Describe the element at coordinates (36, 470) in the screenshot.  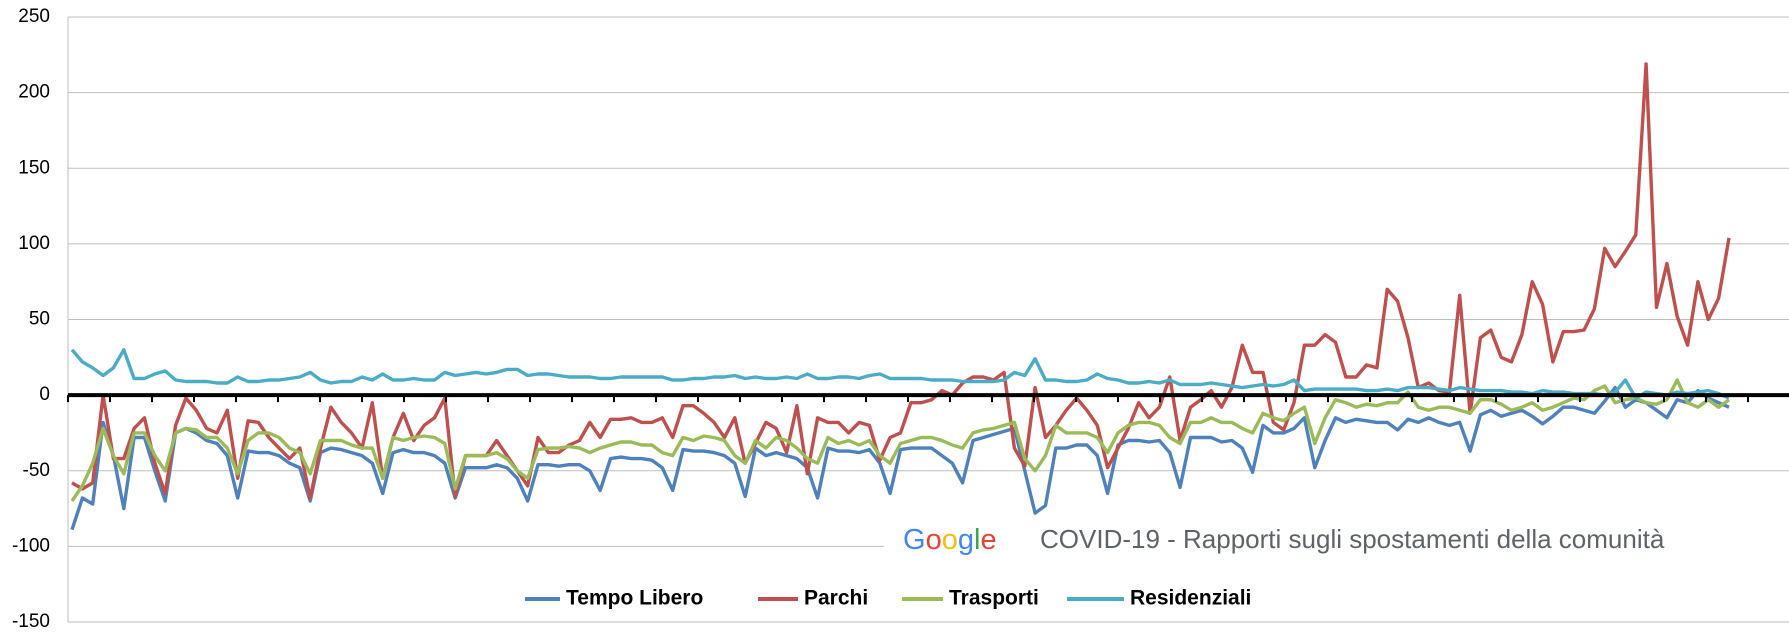
I see `y-tick-label: -50` at that location.